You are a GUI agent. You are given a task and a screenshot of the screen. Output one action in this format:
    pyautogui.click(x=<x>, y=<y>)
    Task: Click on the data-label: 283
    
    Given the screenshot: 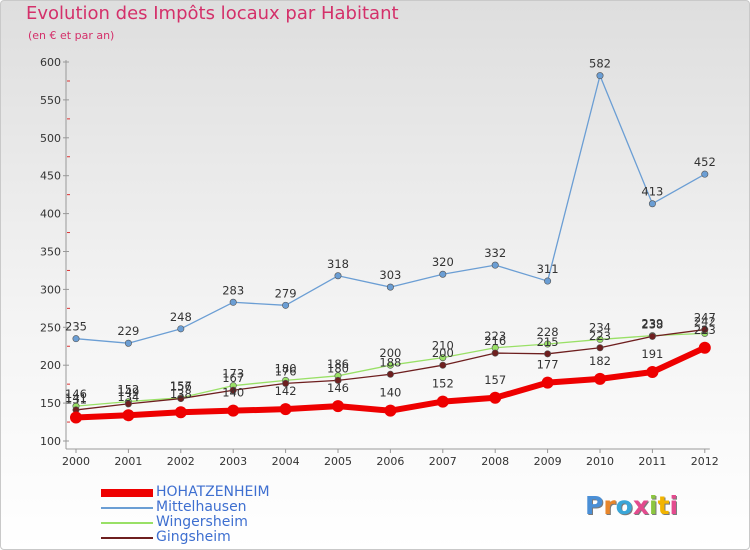 What is the action you would take?
    pyautogui.click(x=233, y=290)
    